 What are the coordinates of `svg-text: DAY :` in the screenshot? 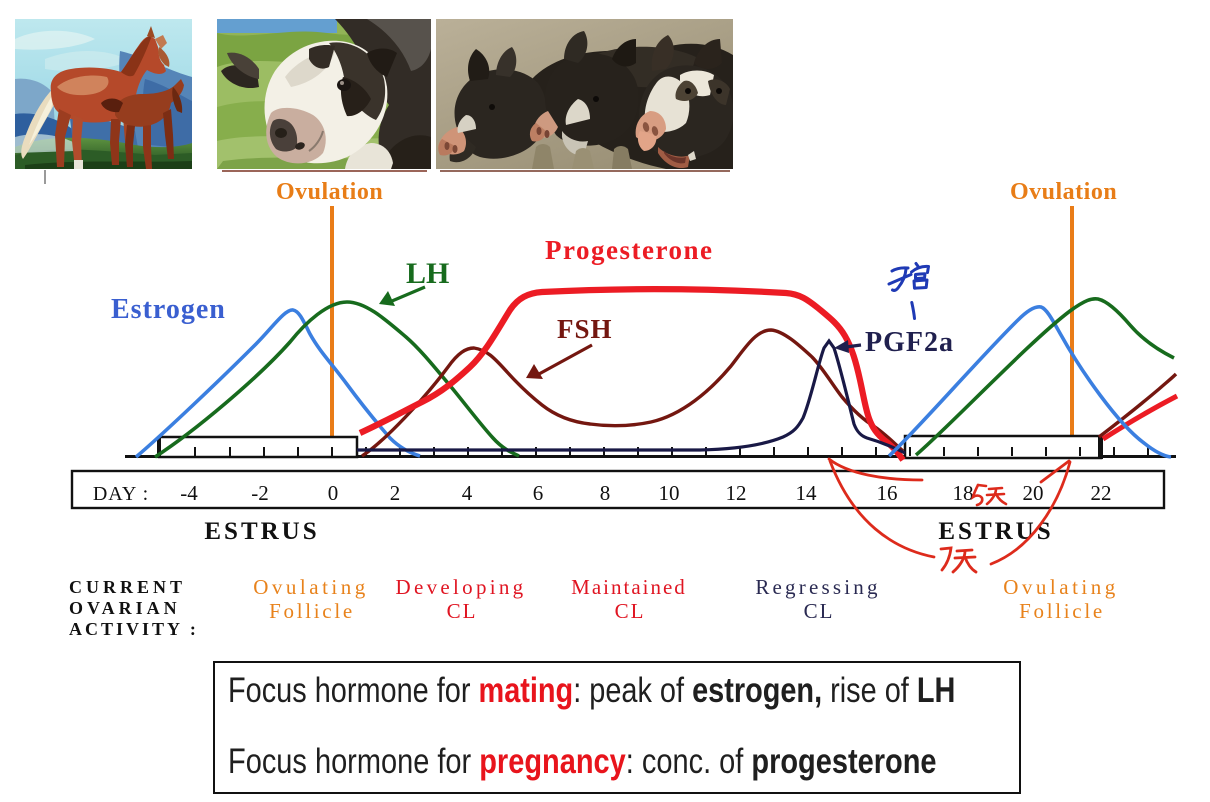 It's located at (121, 494).